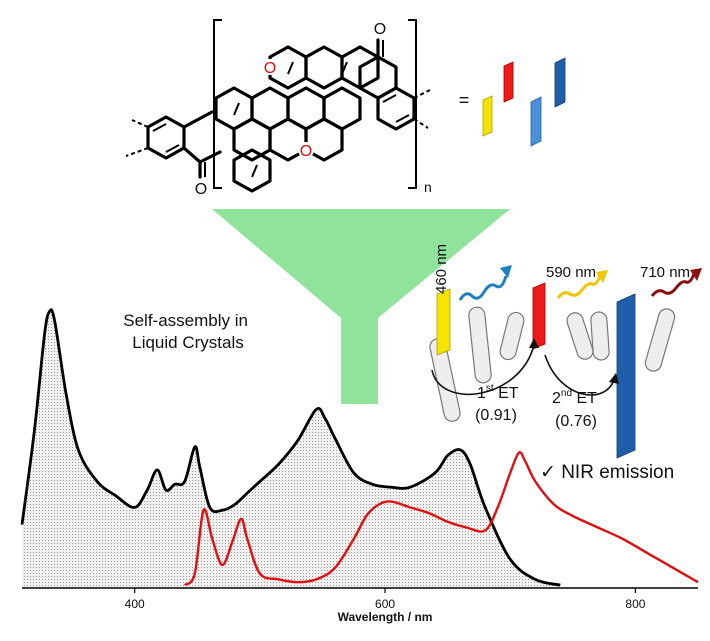  I want to click on first-et-arrow, so click(483, 370).